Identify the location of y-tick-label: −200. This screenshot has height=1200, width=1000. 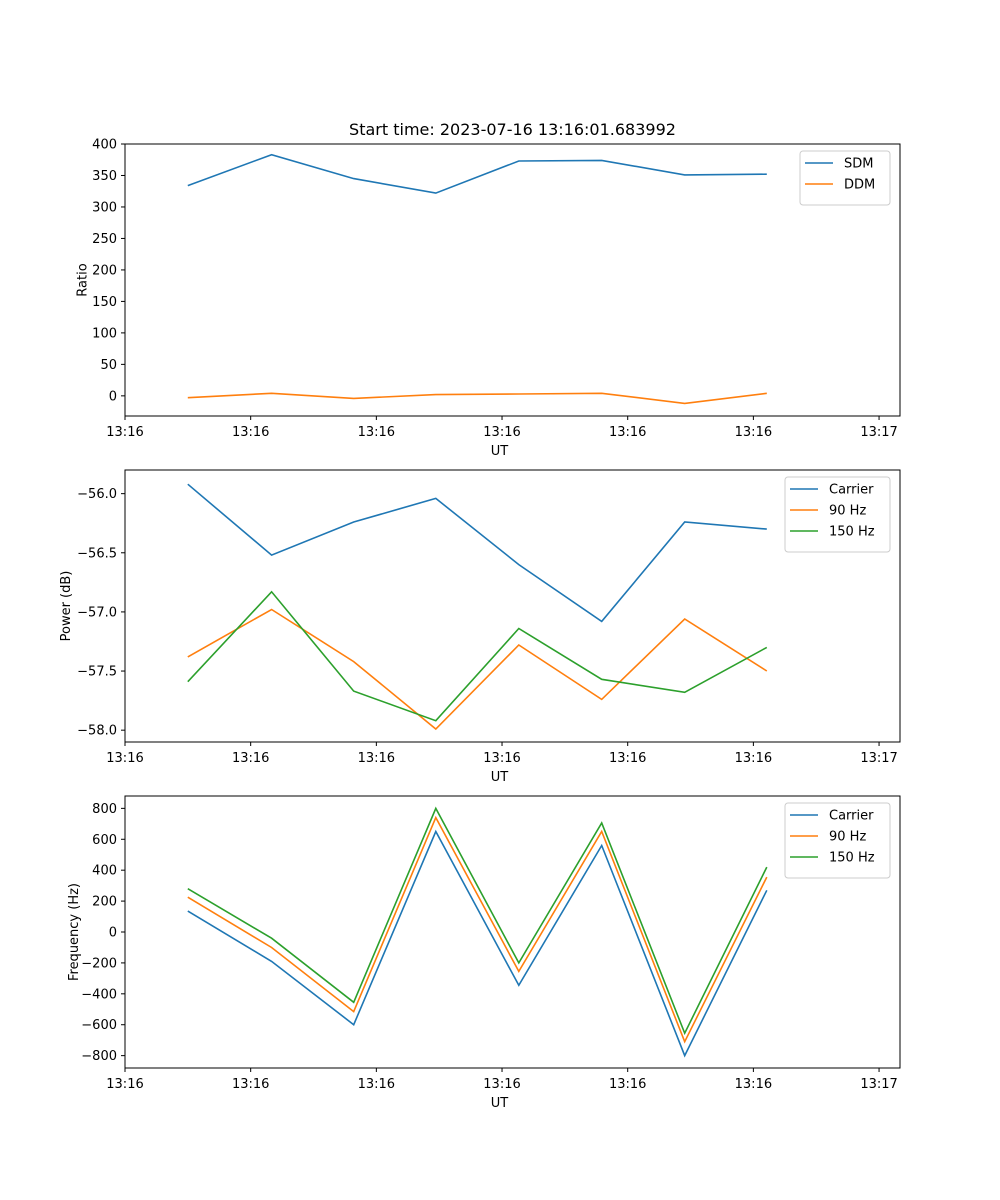
(99, 963).